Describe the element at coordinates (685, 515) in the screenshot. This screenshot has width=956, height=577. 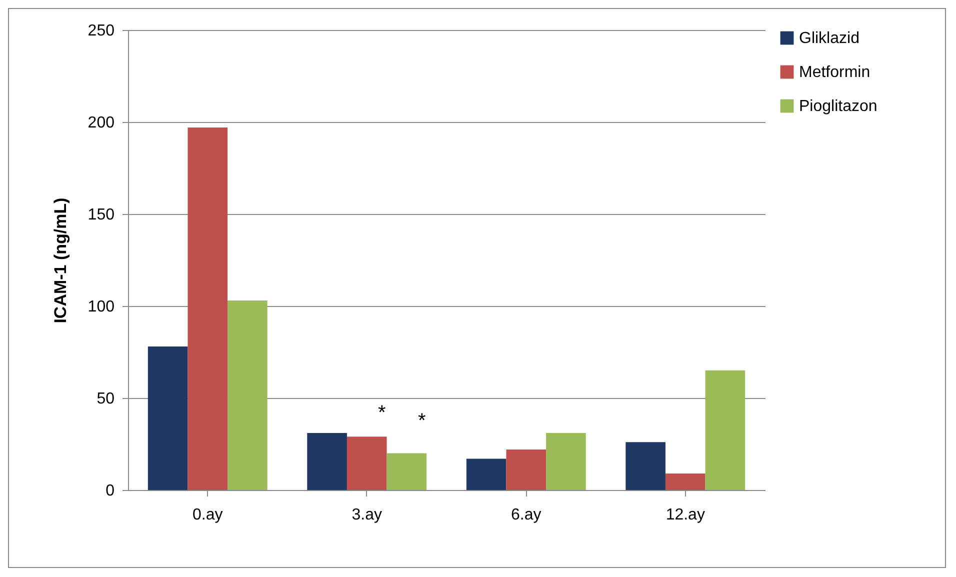
I see `x-tick-label: 12.ay` at that location.